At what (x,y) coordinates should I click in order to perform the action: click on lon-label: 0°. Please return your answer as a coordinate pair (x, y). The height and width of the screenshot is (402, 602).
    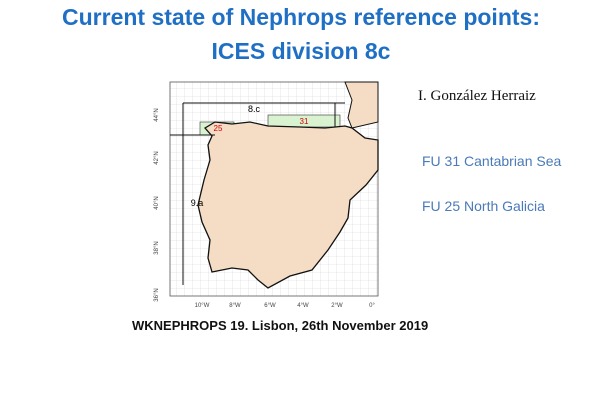
    Looking at the image, I should click on (372, 306).